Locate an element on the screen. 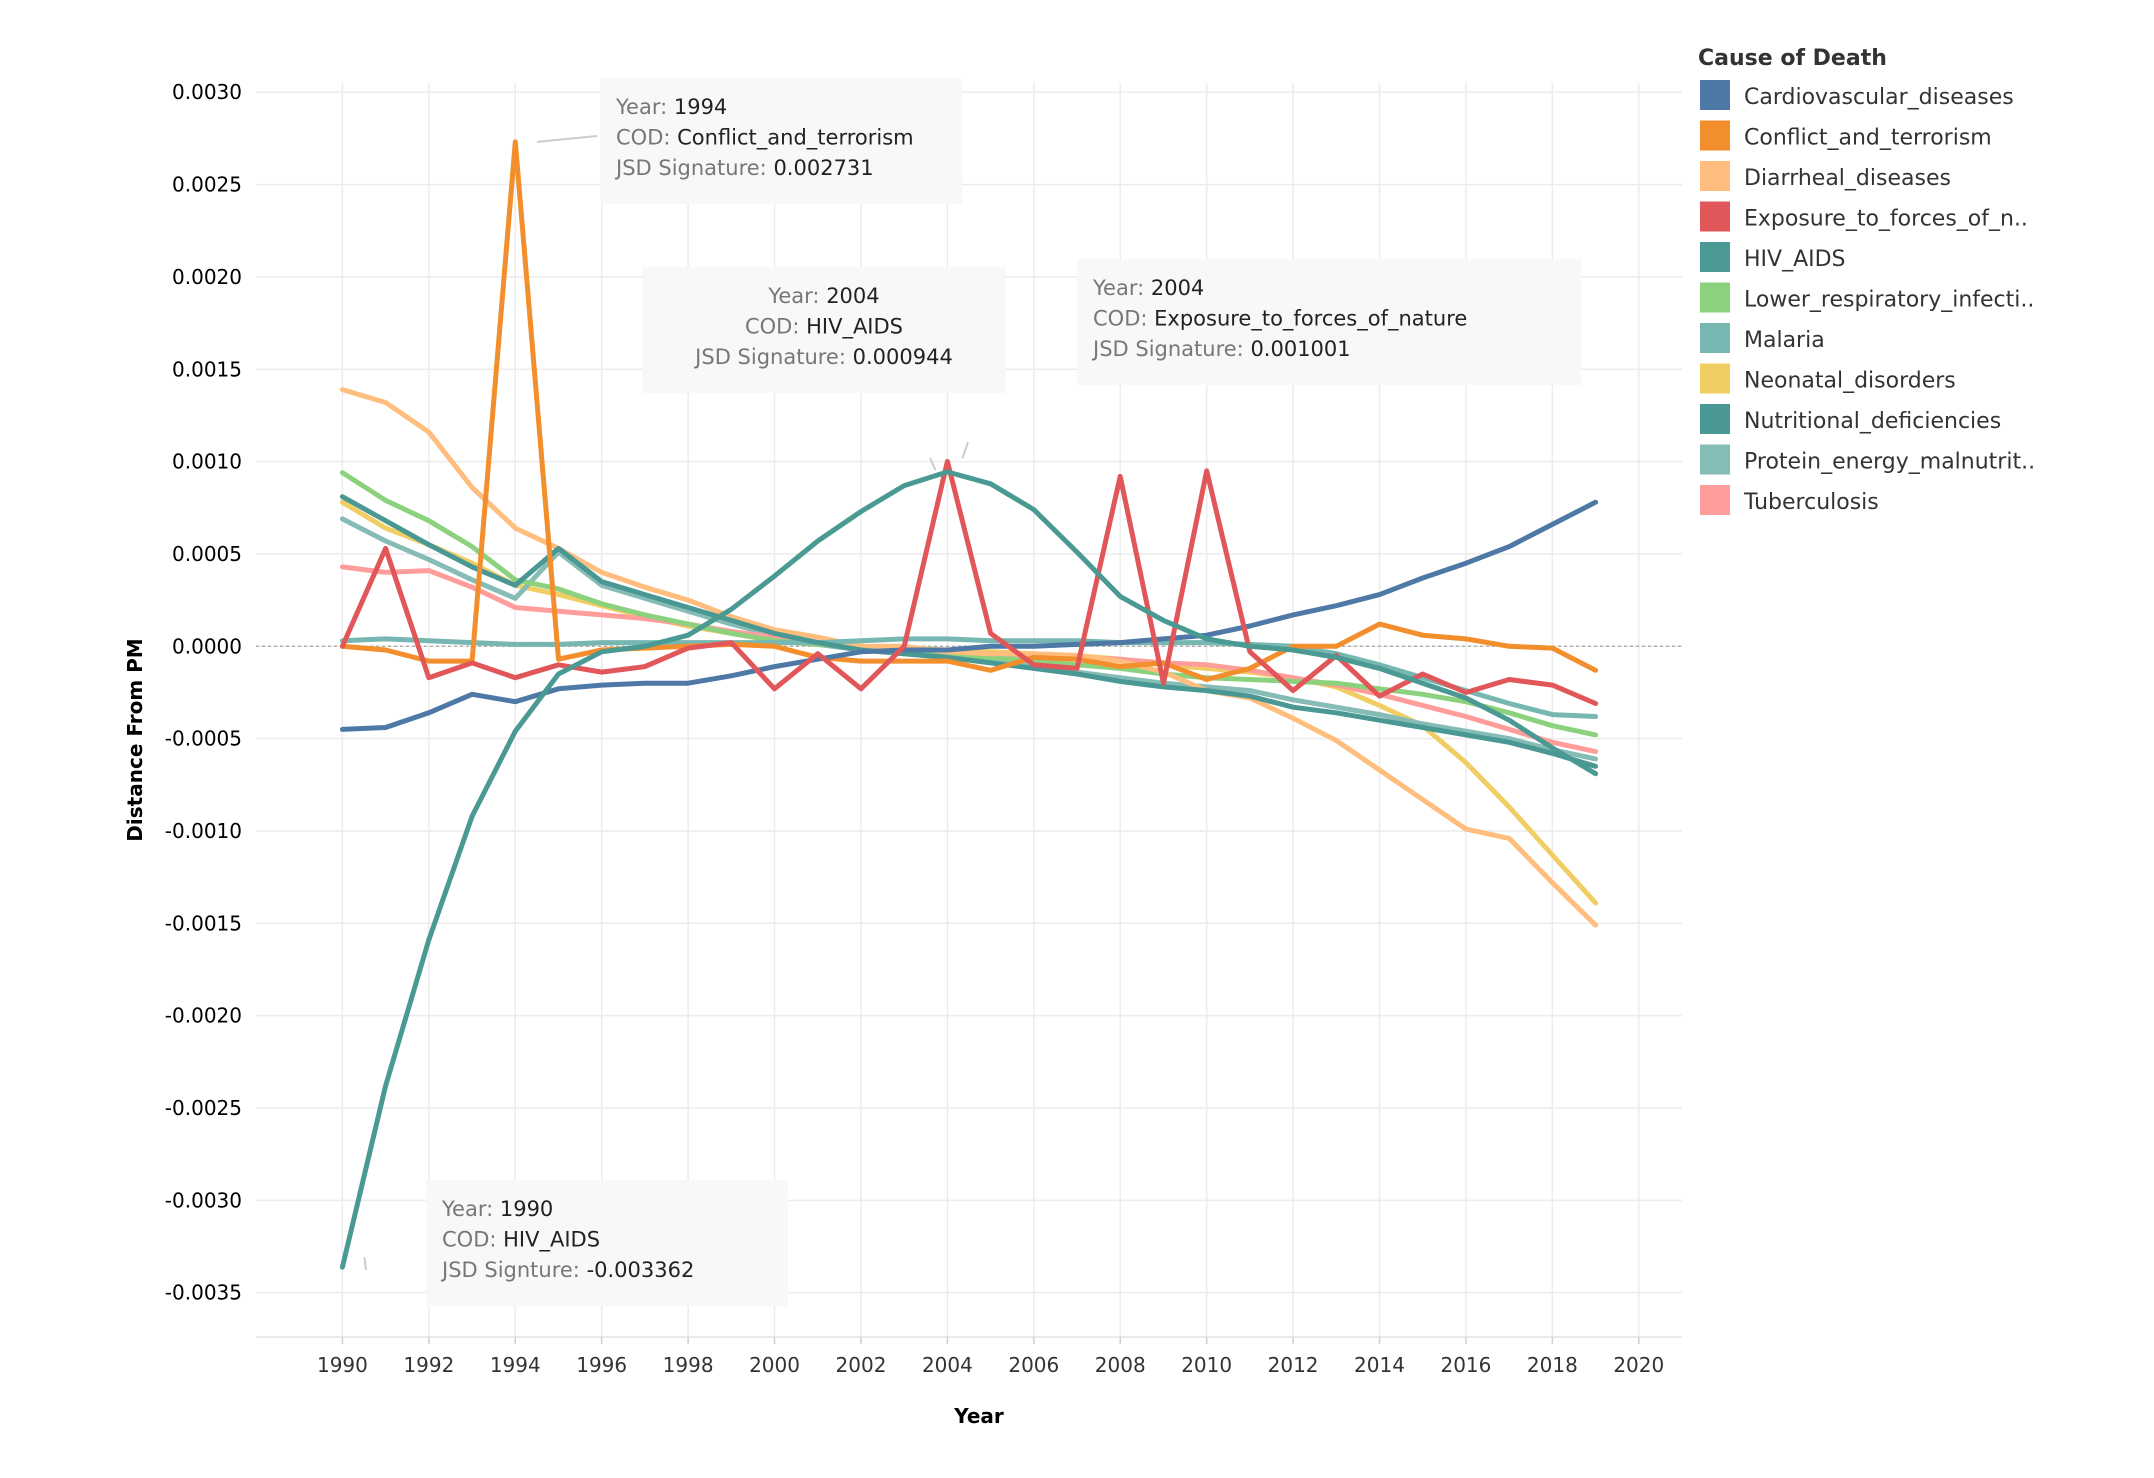  annotation-value: 0.001001 is located at coordinates (1300, 349).